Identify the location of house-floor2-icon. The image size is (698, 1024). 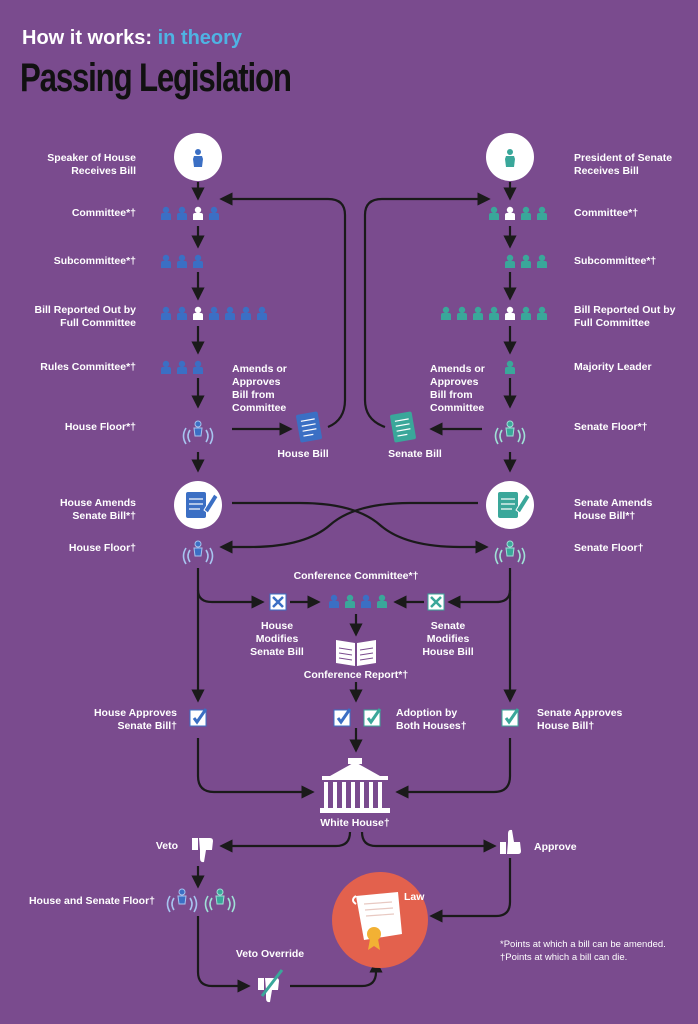
(198, 552).